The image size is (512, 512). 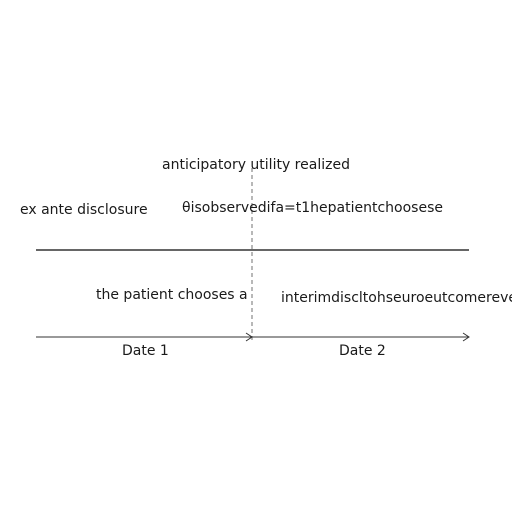 What do you see at coordinates (84, 210) in the screenshot?
I see `label-ex-ante-disclosure: ex ante disclosure` at bounding box center [84, 210].